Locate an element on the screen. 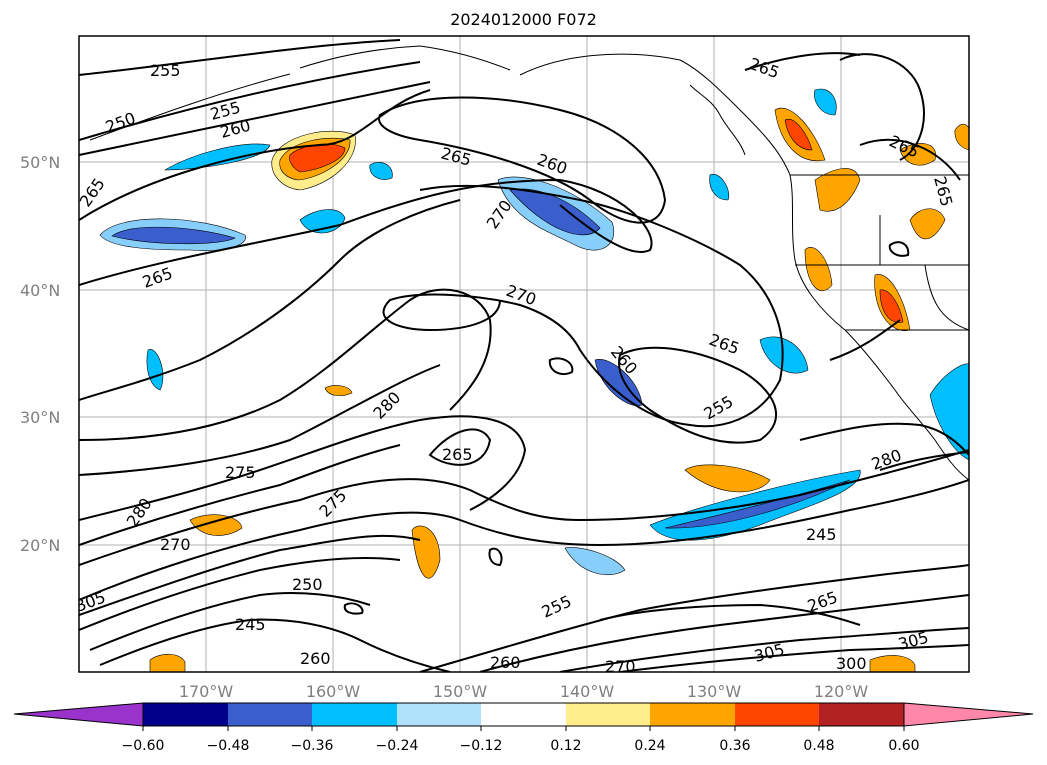 This screenshot has width=1047, height=765. latitude-labels: 50°N 40°N 30°N 20°N is located at coordinates (40, 354).